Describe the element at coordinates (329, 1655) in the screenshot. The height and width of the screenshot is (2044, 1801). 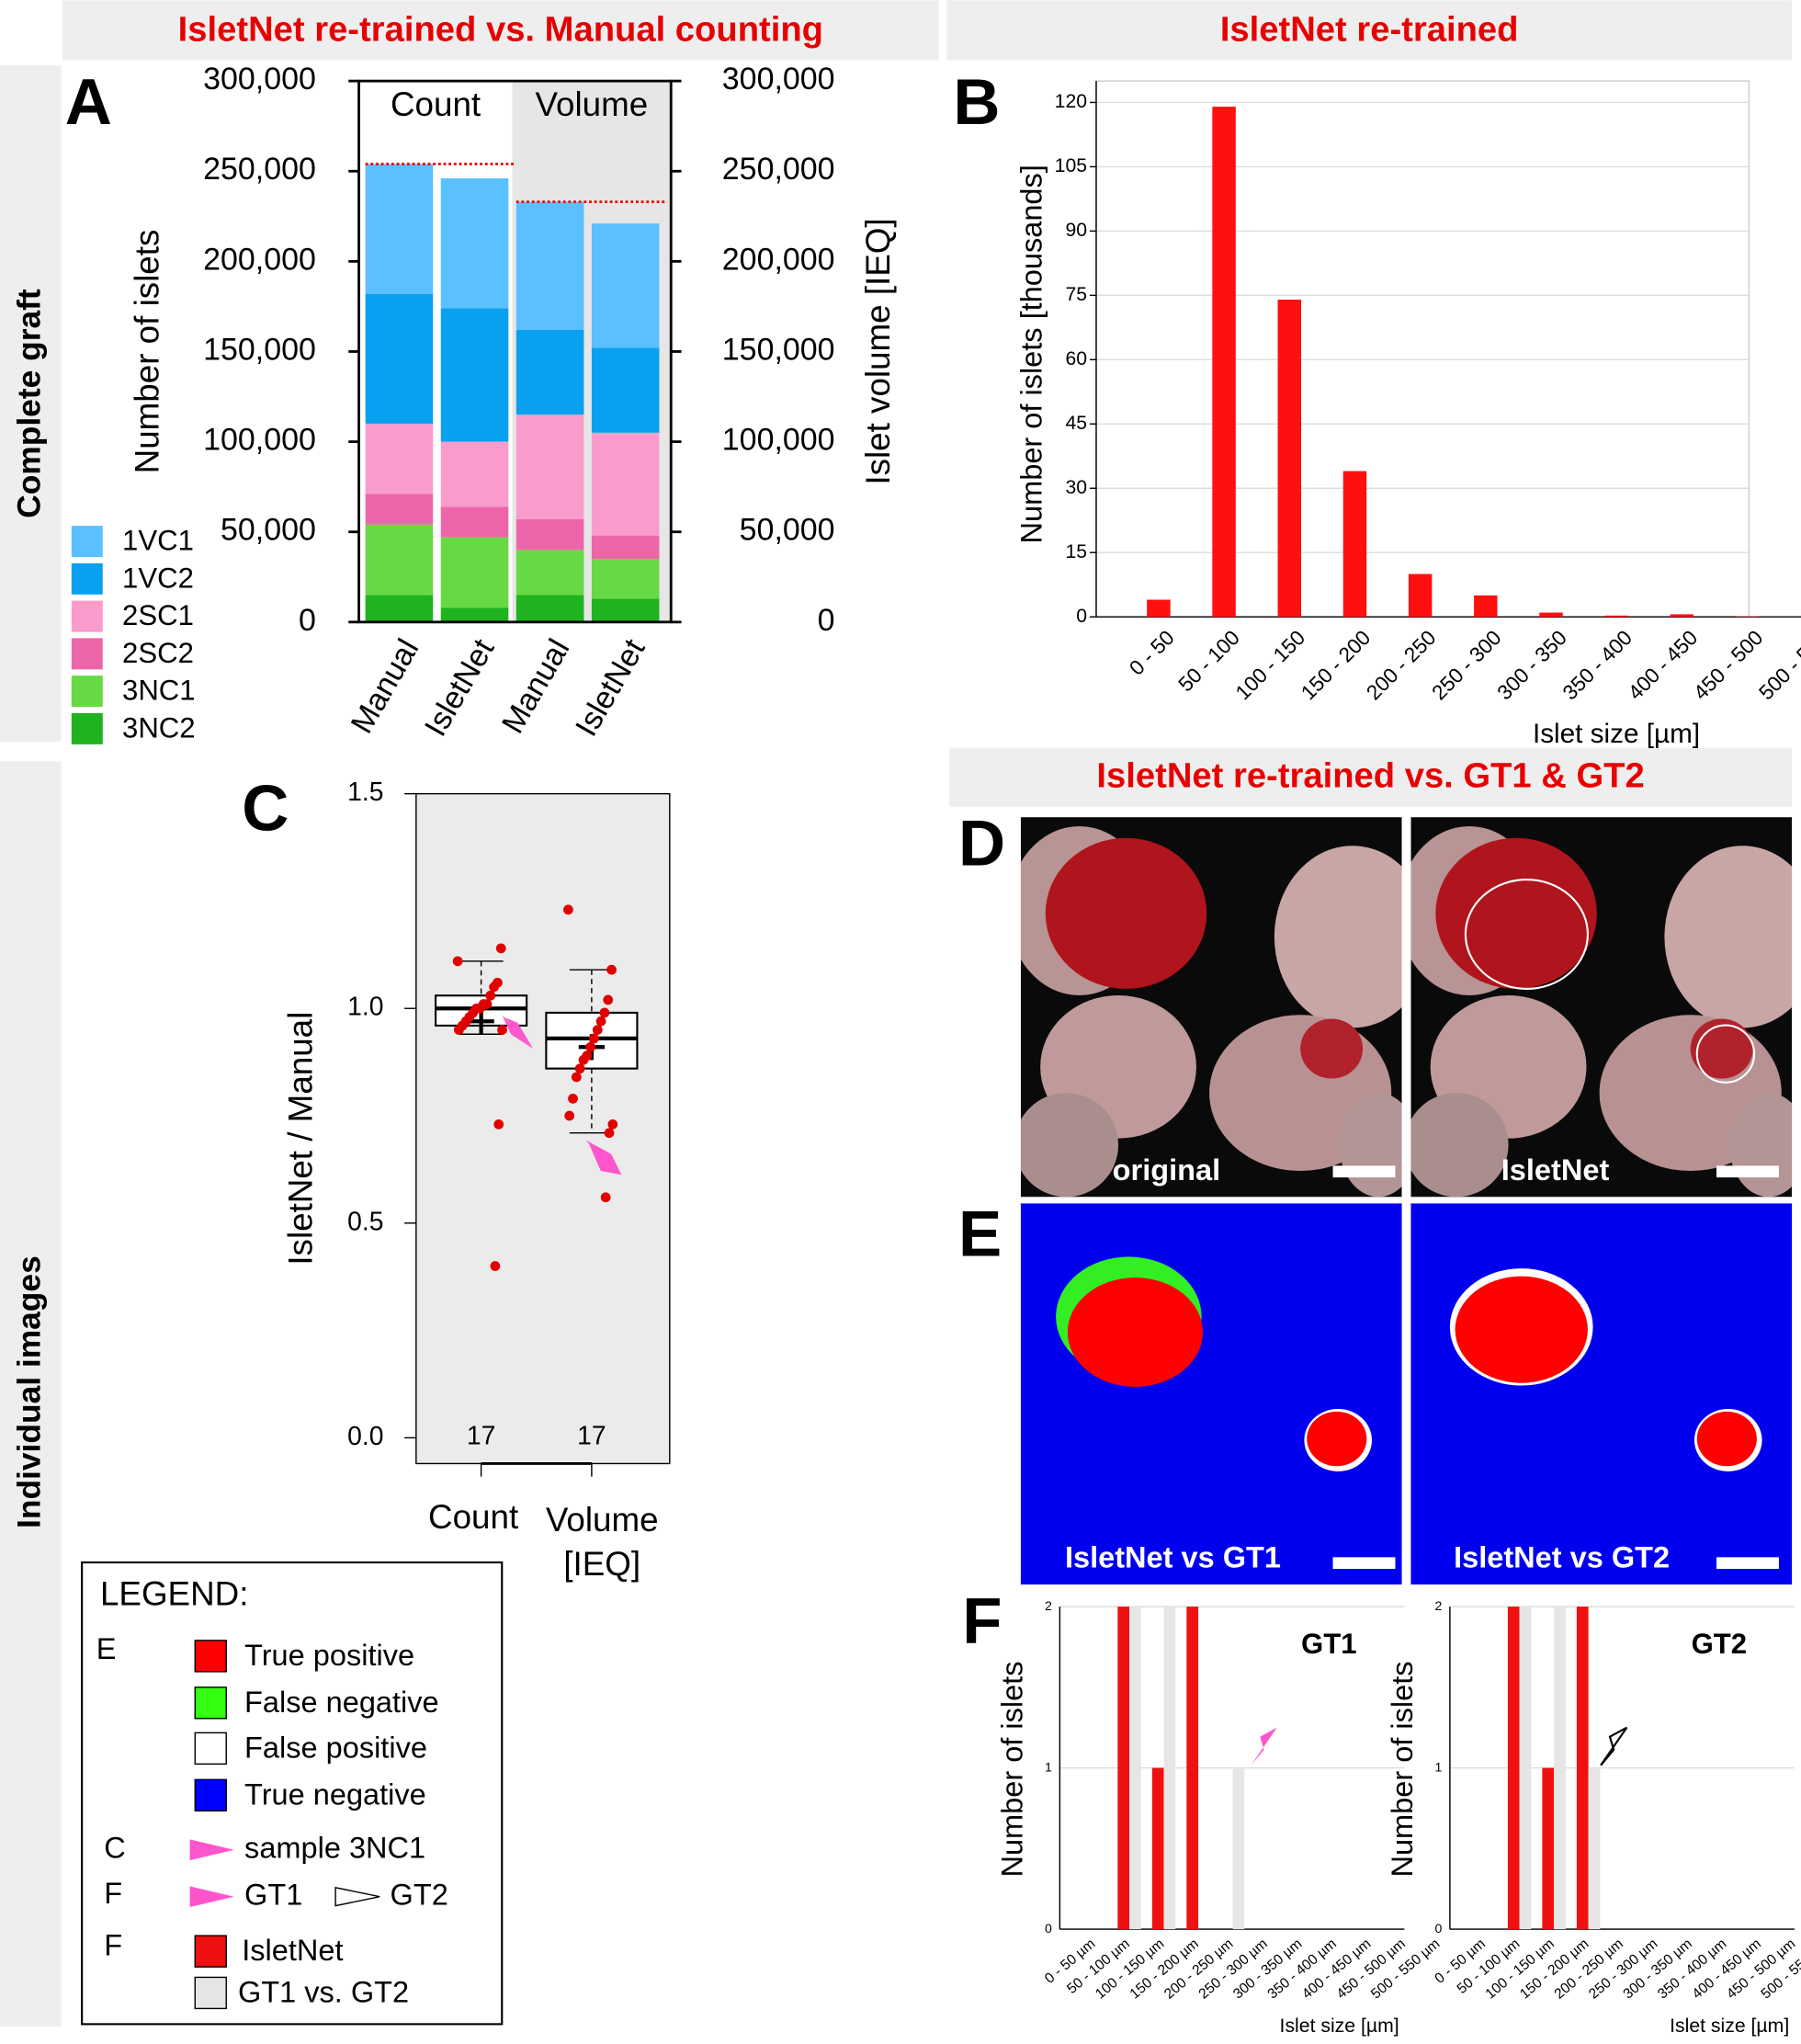
I see `legend-item: True positive` at that location.